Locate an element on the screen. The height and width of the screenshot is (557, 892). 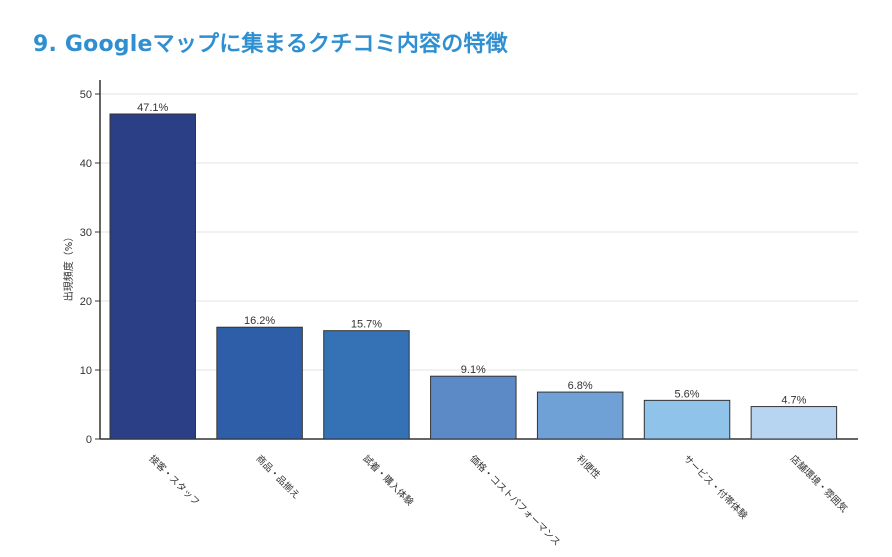
x-tick-label: 試着・購入体験 is located at coordinates (388, 481).